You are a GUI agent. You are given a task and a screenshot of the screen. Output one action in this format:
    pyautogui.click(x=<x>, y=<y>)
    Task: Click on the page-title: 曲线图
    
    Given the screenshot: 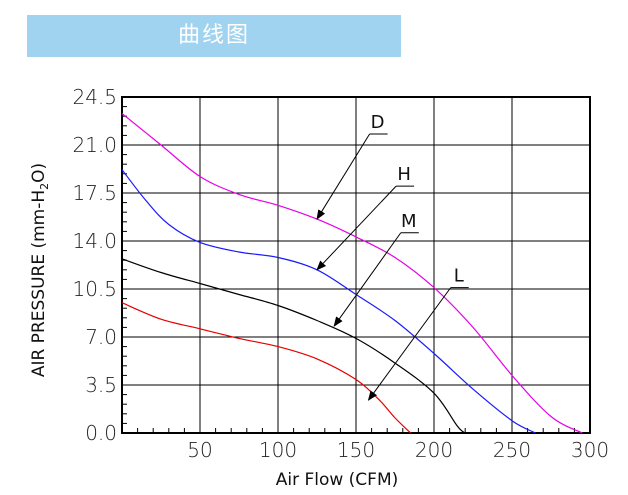 What is the action you would take?
    pyautogui.click(x=213, y=35)
    